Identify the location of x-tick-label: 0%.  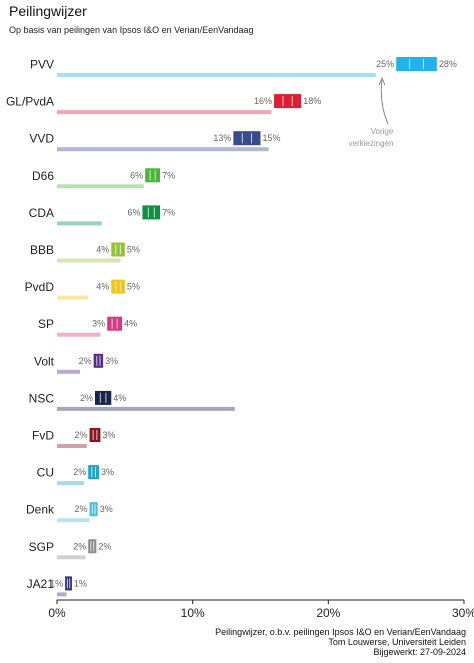
(57, 613).